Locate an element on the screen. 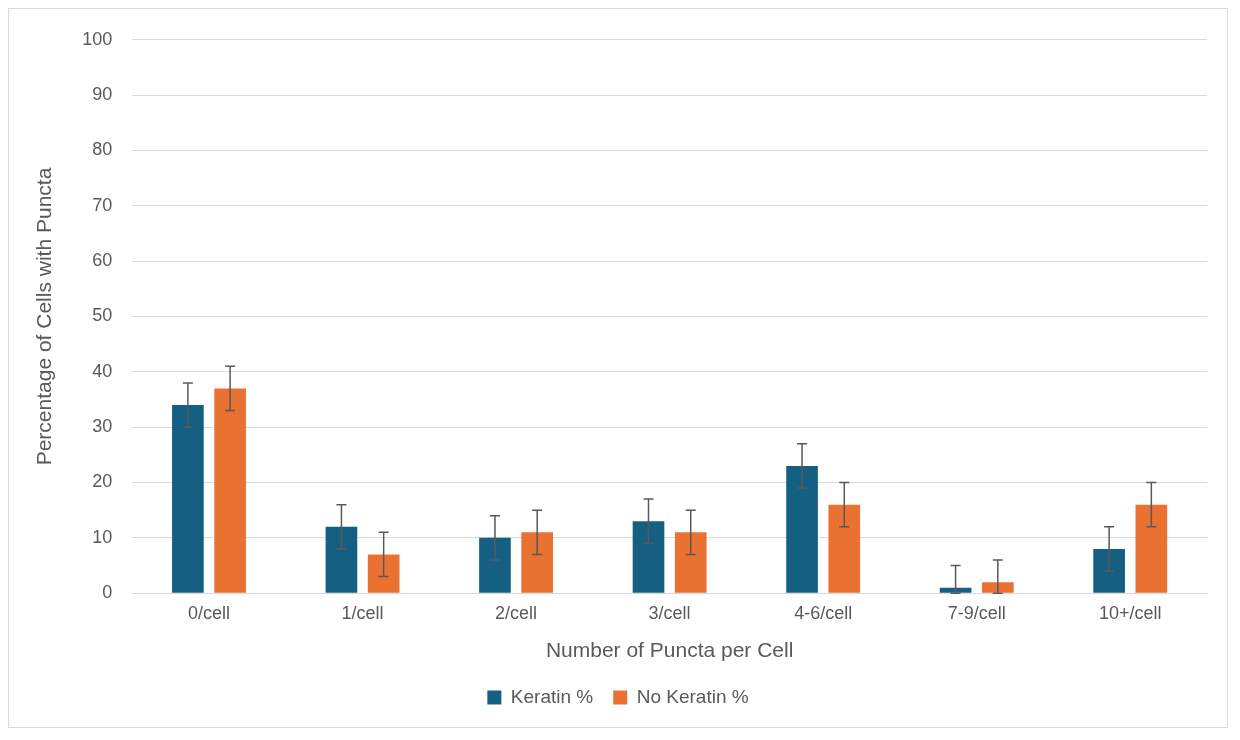  x-tick-label: 1/cell is located at coordinates (362, 612).